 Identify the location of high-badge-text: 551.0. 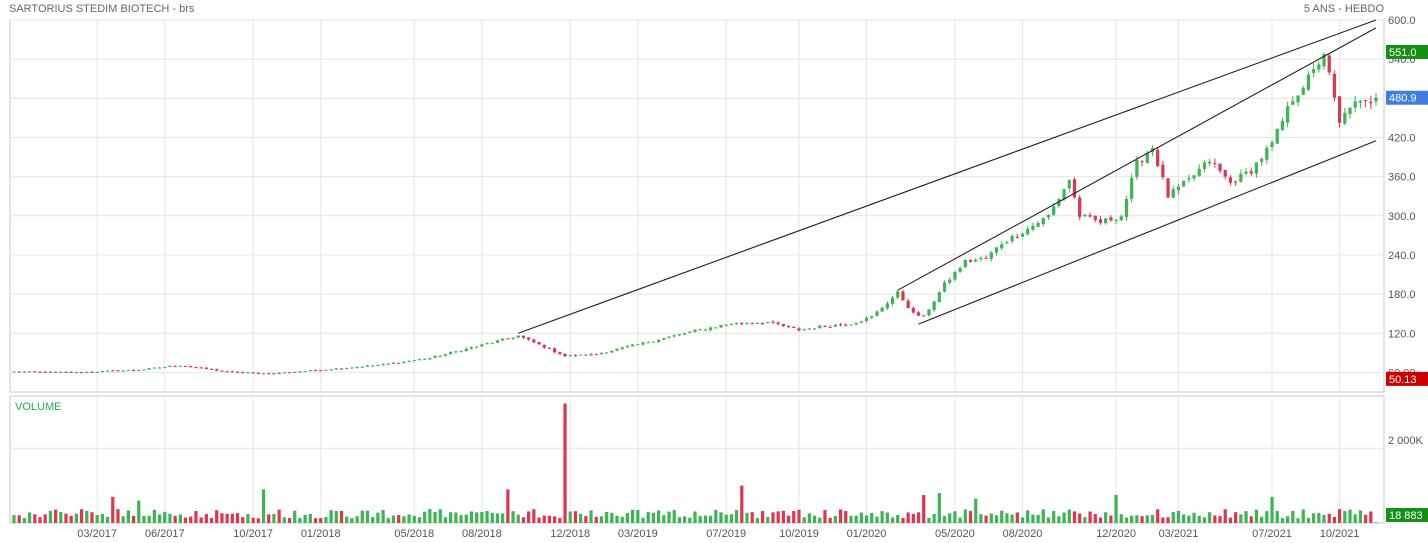
(1403, 53).